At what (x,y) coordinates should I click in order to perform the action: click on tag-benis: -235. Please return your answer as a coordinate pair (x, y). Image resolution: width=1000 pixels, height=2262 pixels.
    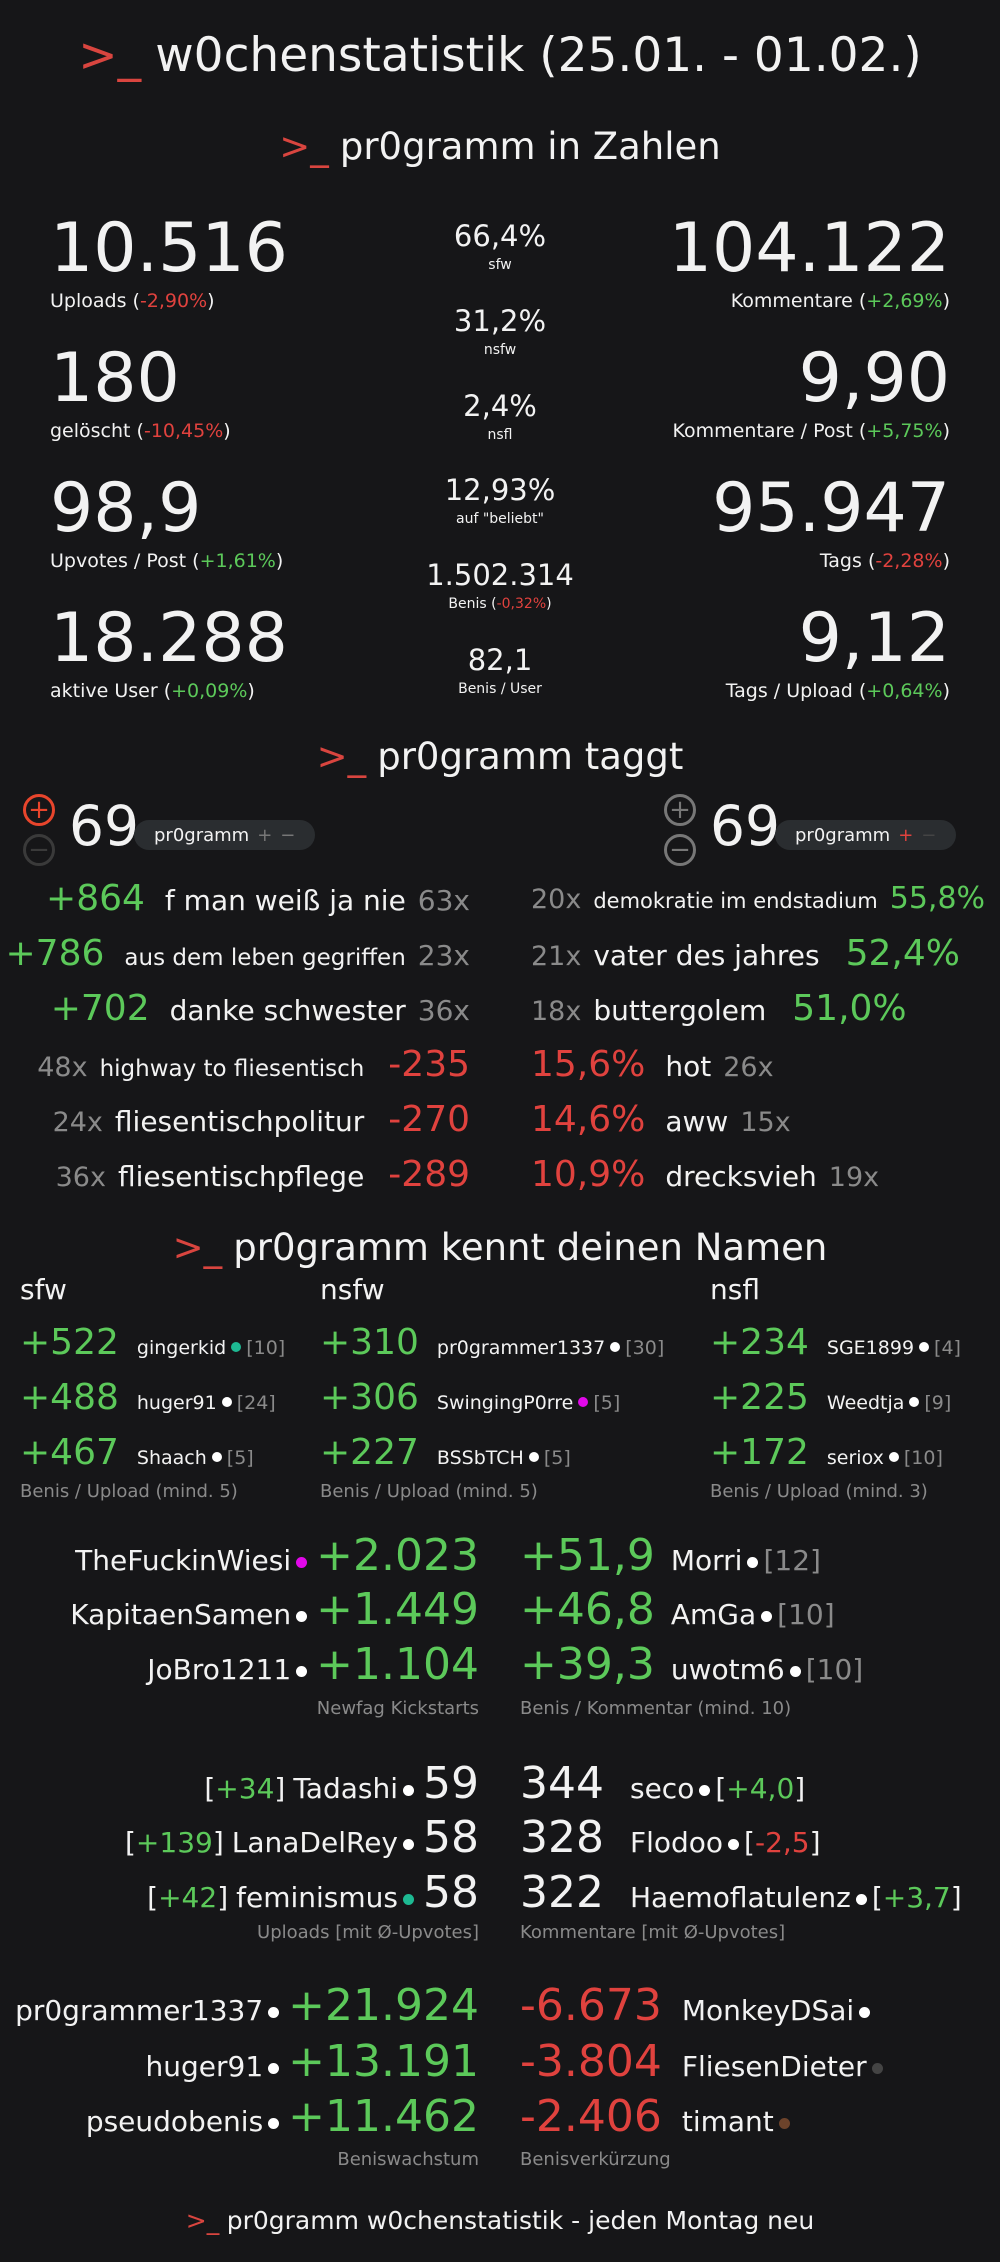
    Looking at the image, I should click on (429, 1064).